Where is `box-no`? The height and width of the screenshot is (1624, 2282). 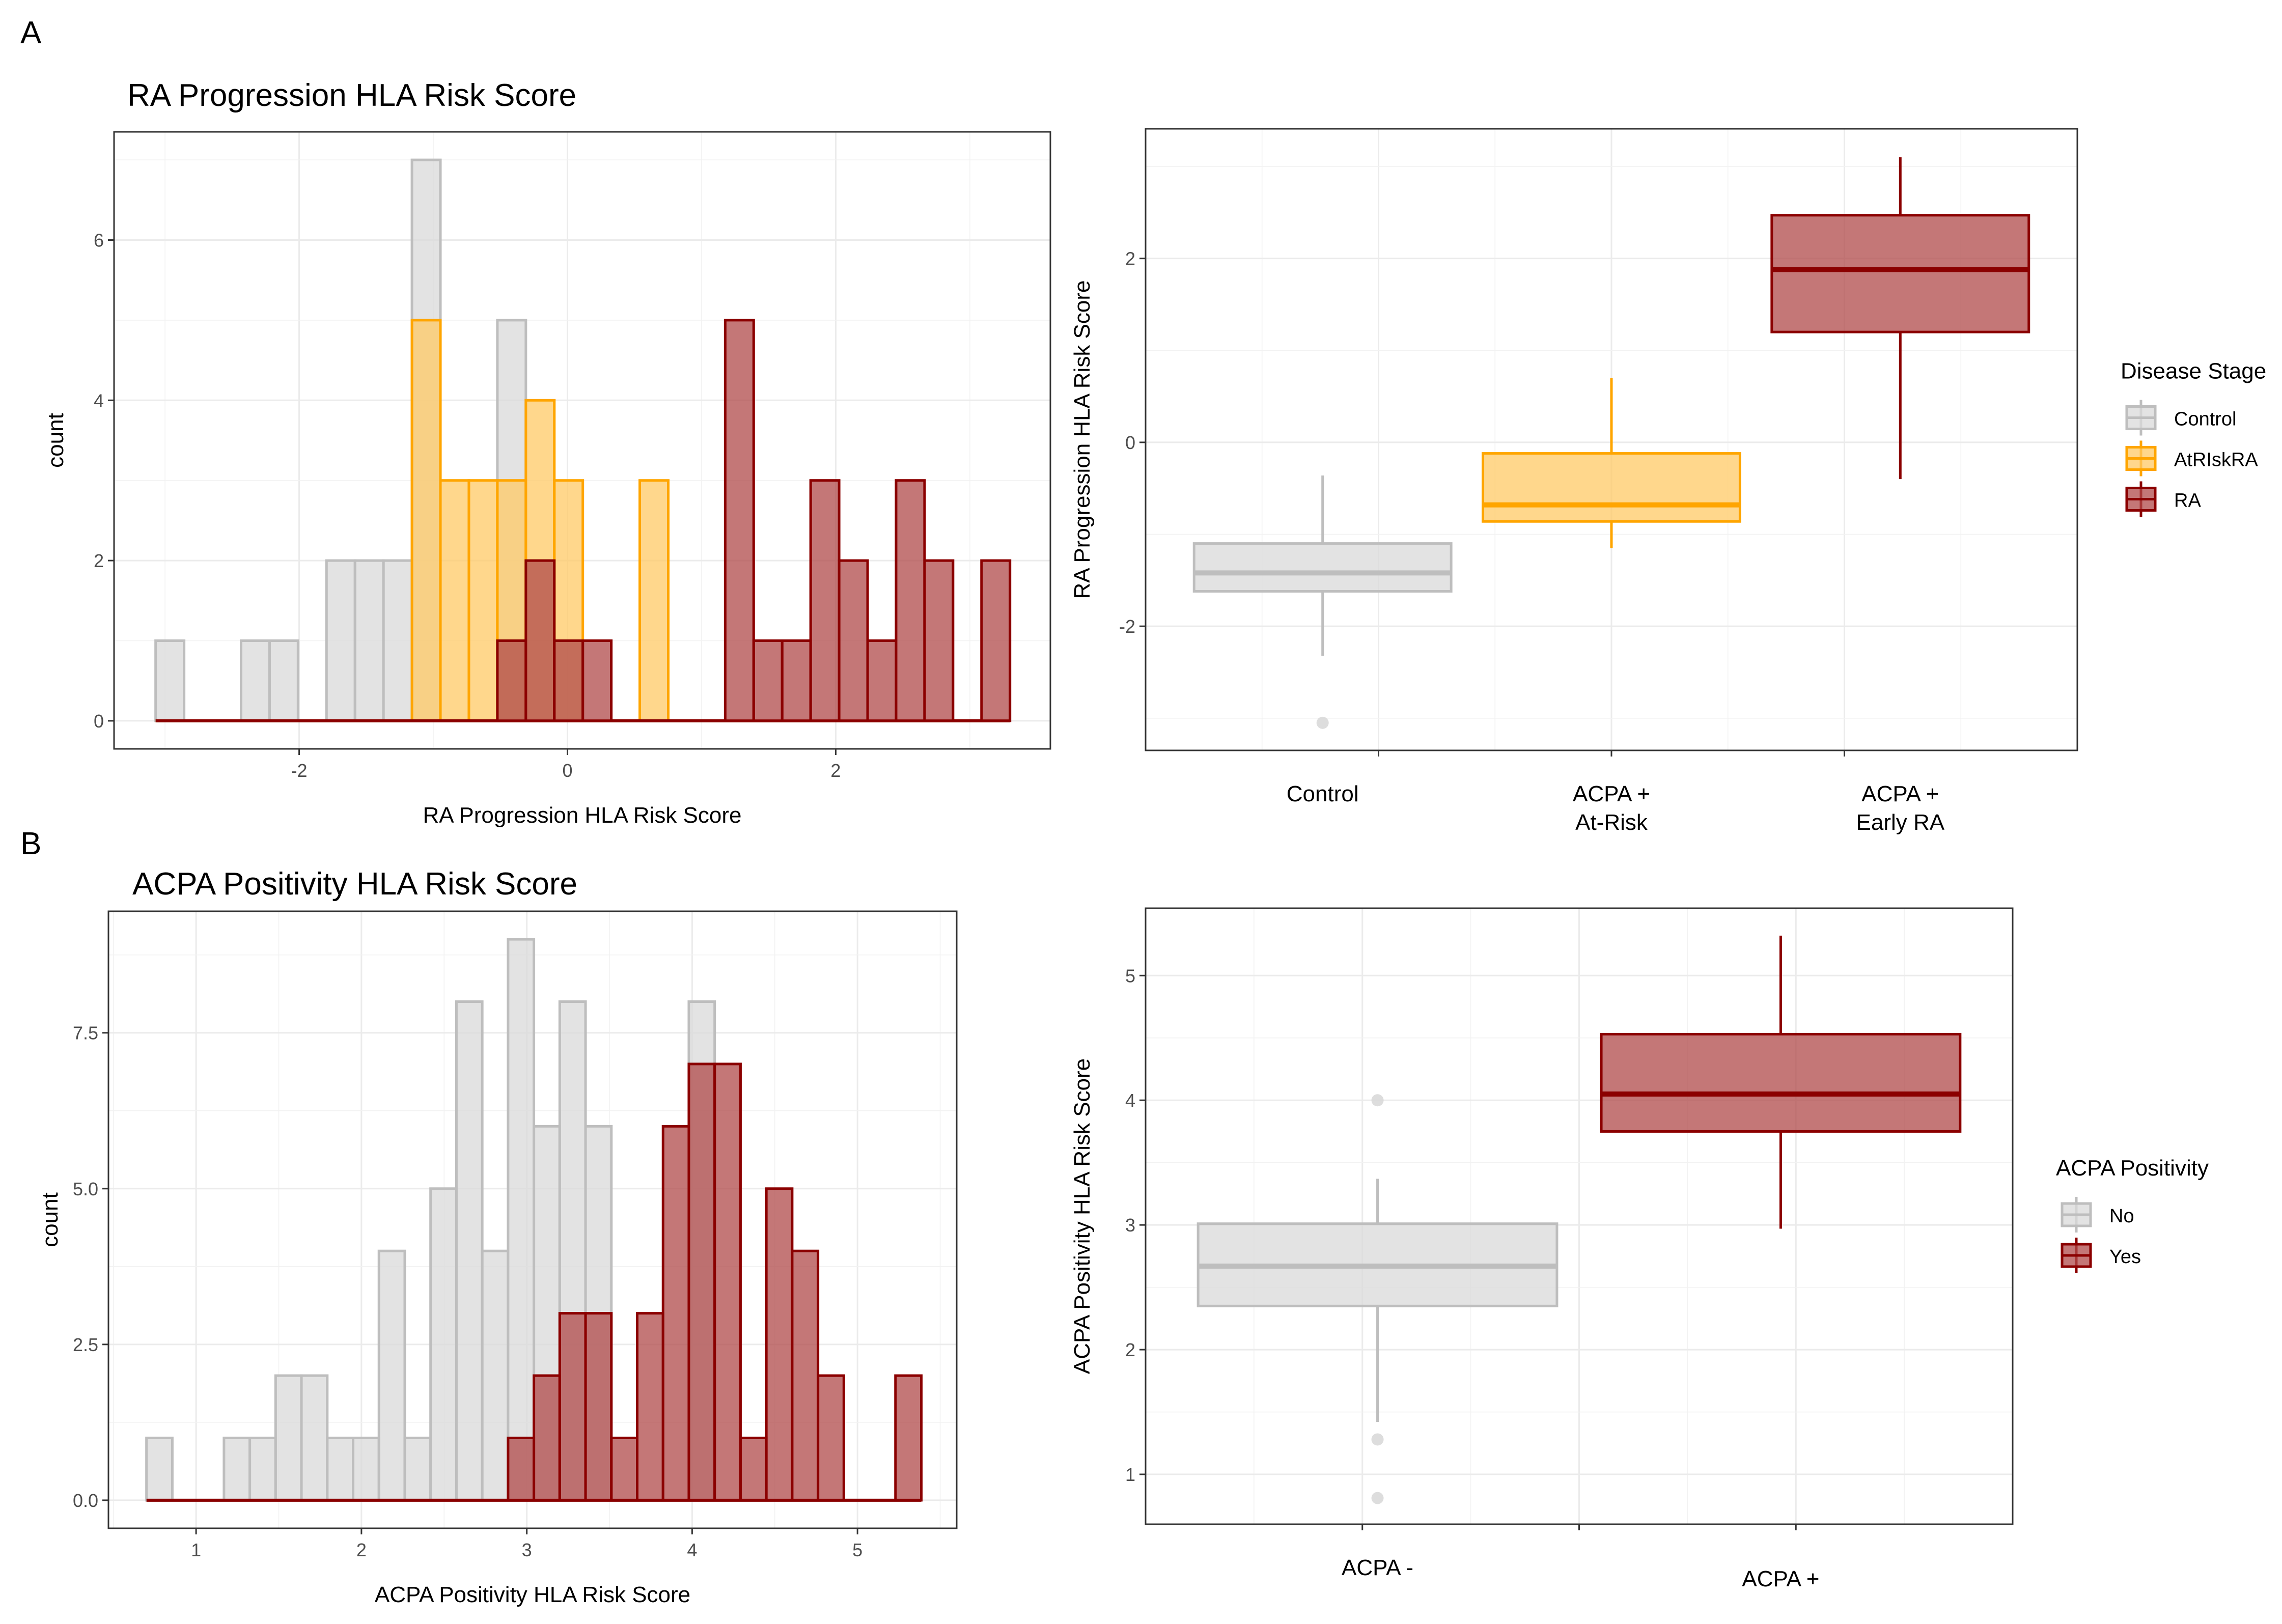 box-no is located at coordinates (1377, 1299).